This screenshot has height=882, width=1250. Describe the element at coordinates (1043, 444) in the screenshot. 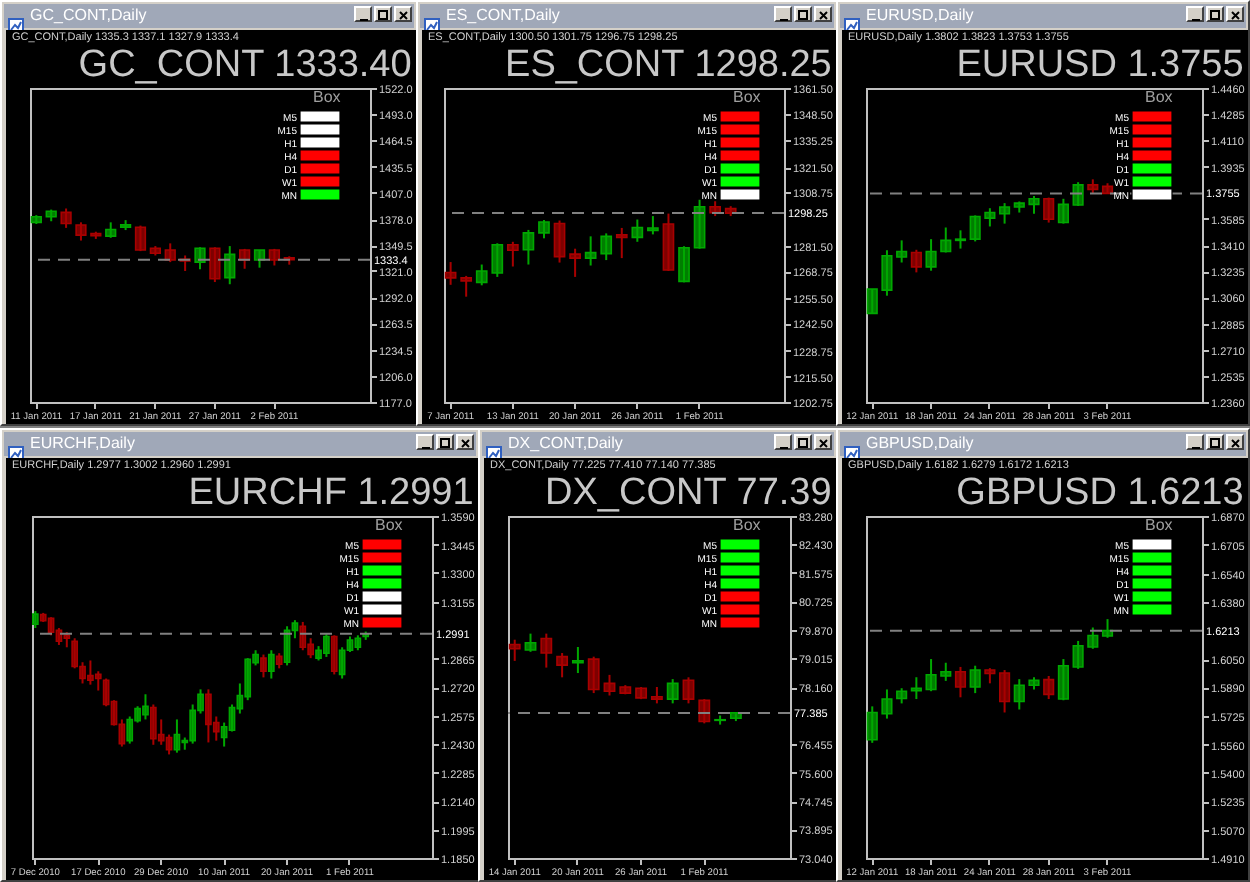

I see `text: GBPUSD,Daily` at that location.